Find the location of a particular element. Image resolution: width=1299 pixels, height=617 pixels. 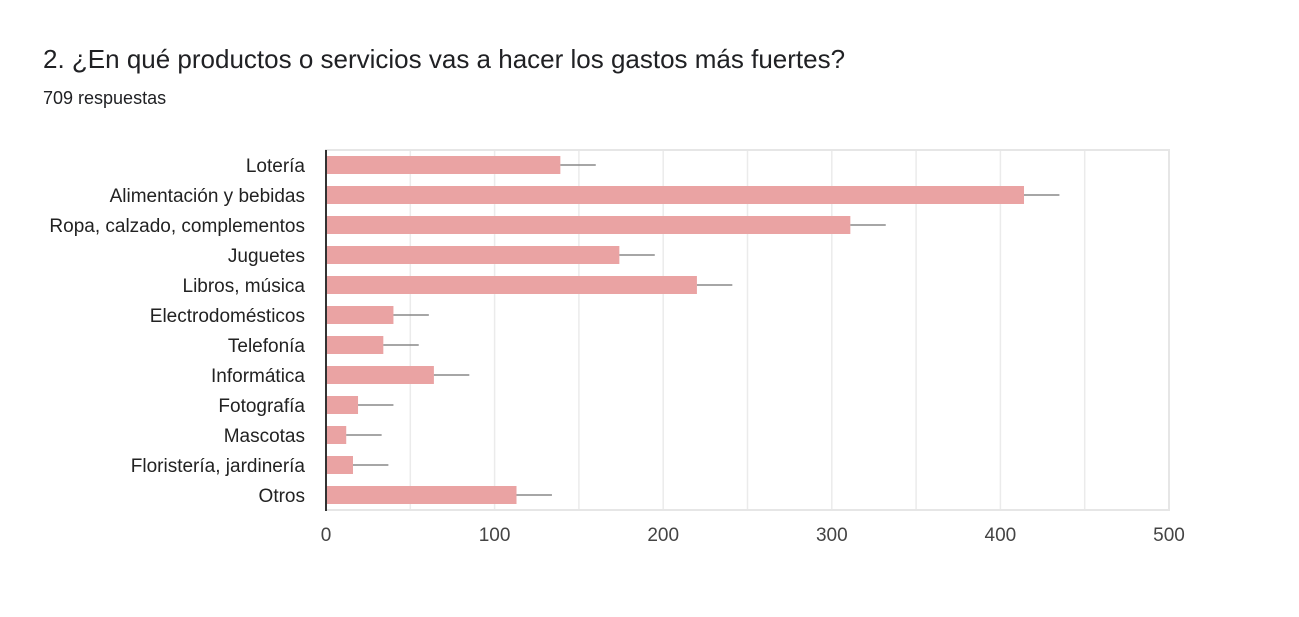

response-count: 709 respuestas is located at coordinates (105, 98).